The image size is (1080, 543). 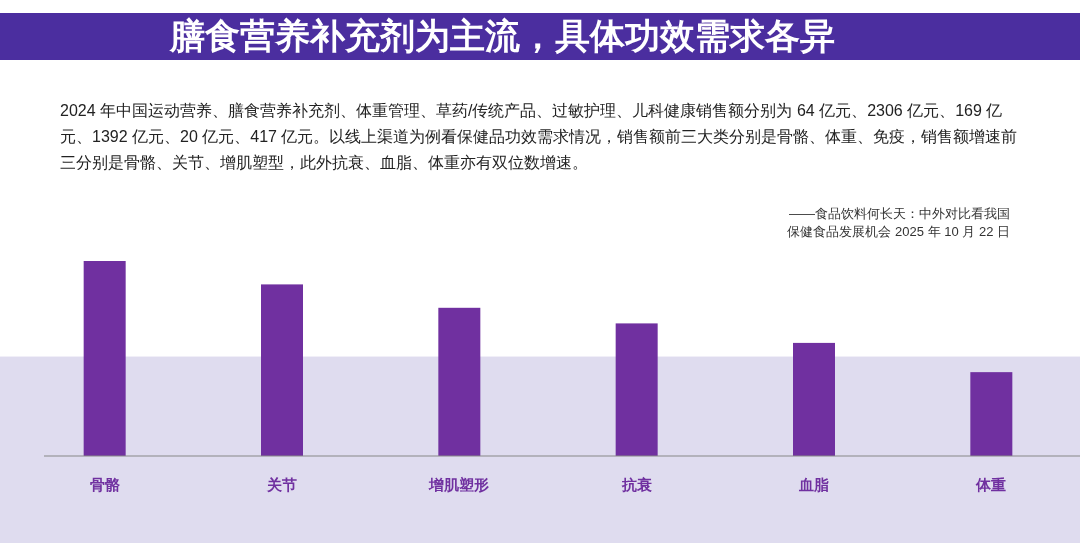 I want to click on x-tick-label: 抗衰, so click(x=636, y=484).